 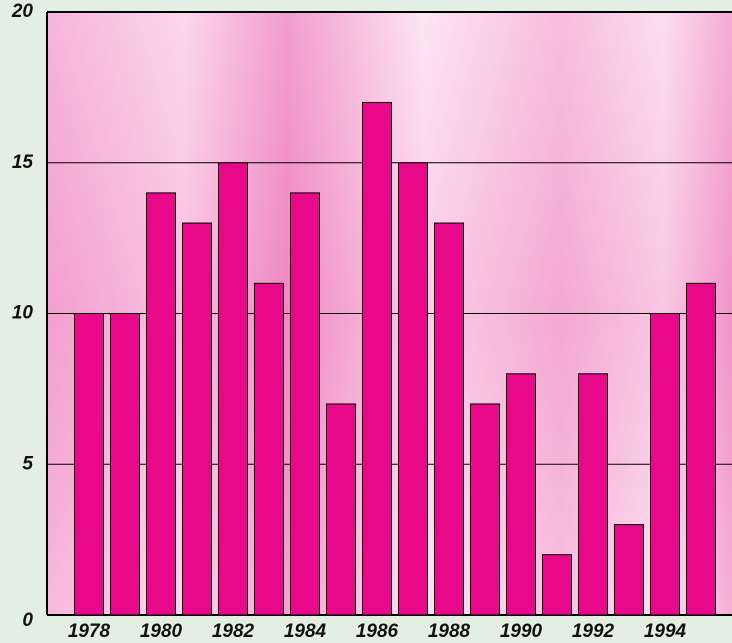 I want to click on x-tick-label: 1986, so click(x=377, y=631).